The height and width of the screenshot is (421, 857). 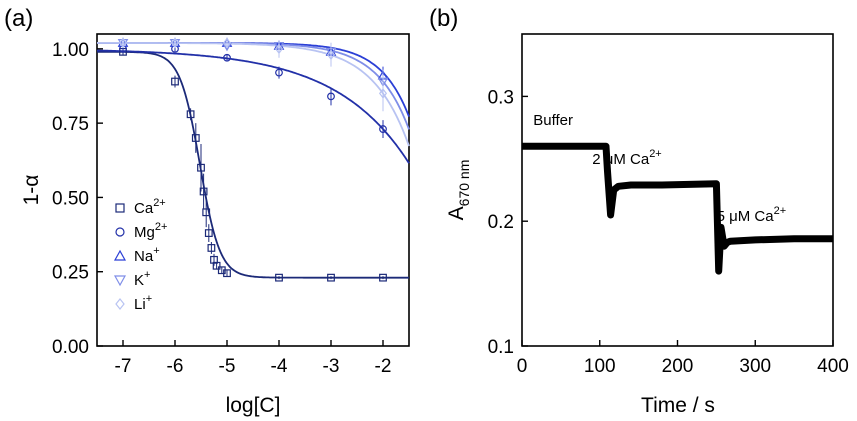 I want to click on chart-a-legend: Ca2+Mg2+Na+K+Li+, so click(x=140, y=255).